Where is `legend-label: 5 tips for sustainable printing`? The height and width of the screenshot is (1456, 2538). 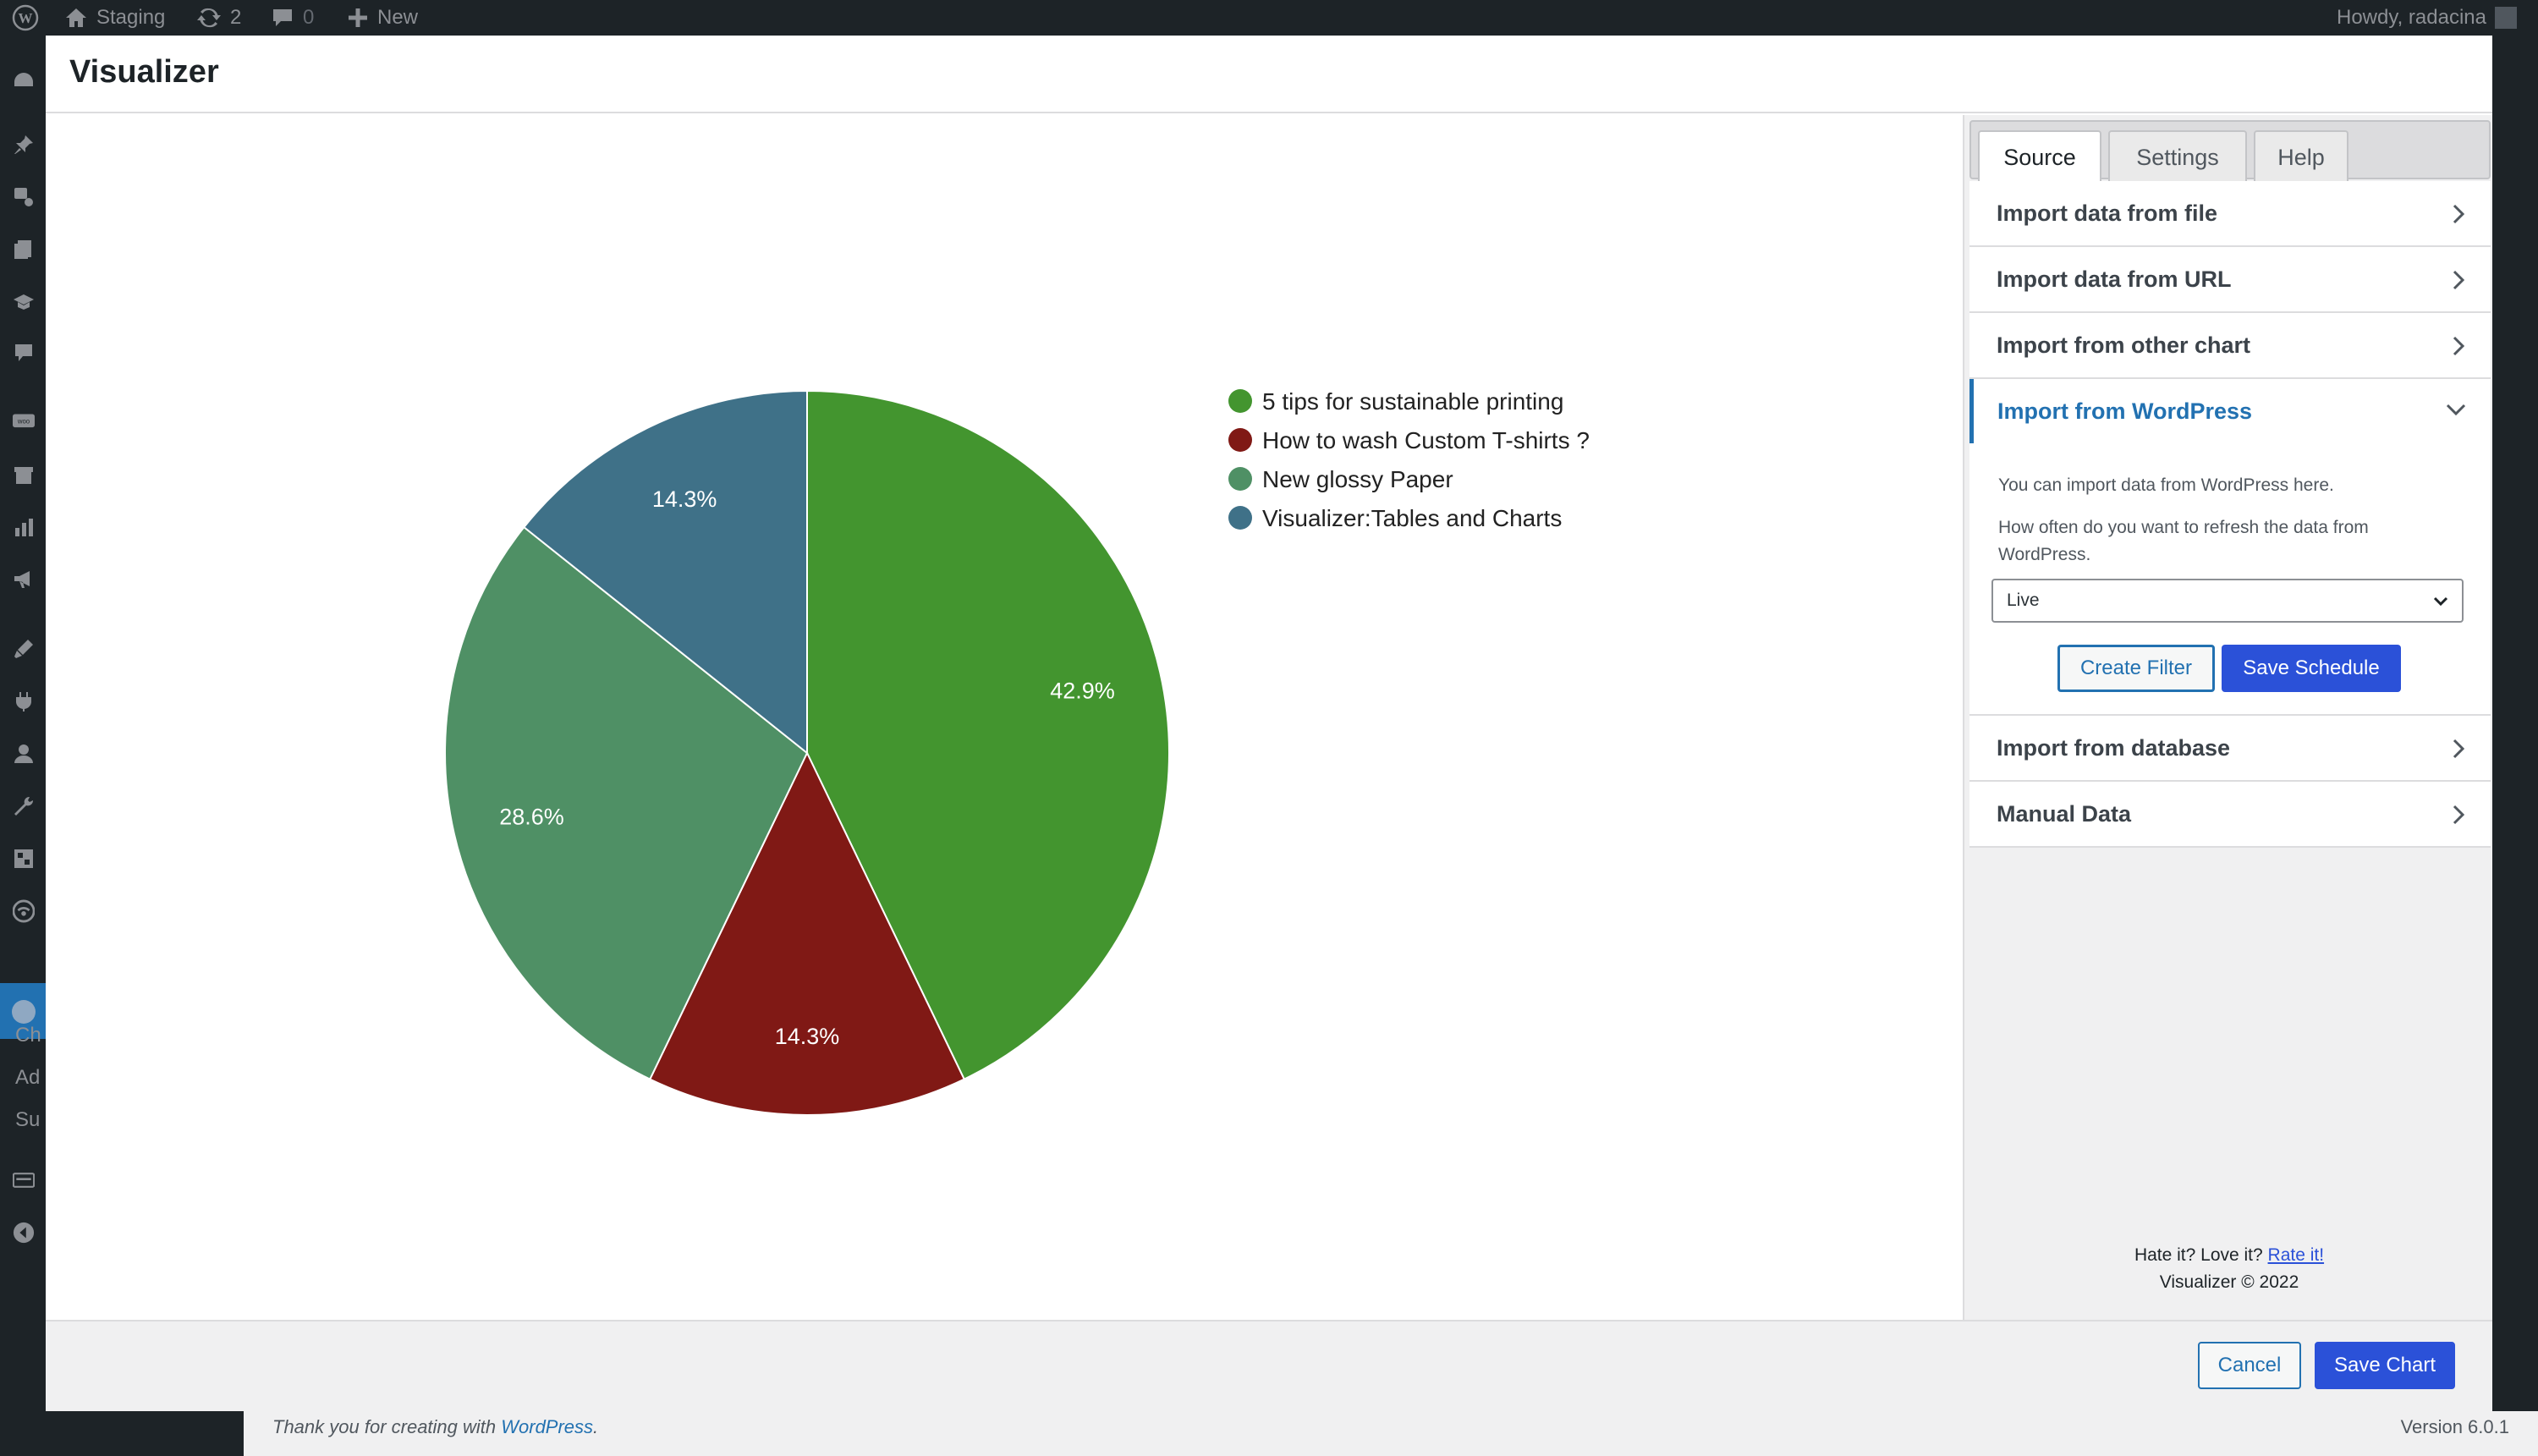
legend-label: 5 tips for sustainable printing is located at coordinates (1412, 401).